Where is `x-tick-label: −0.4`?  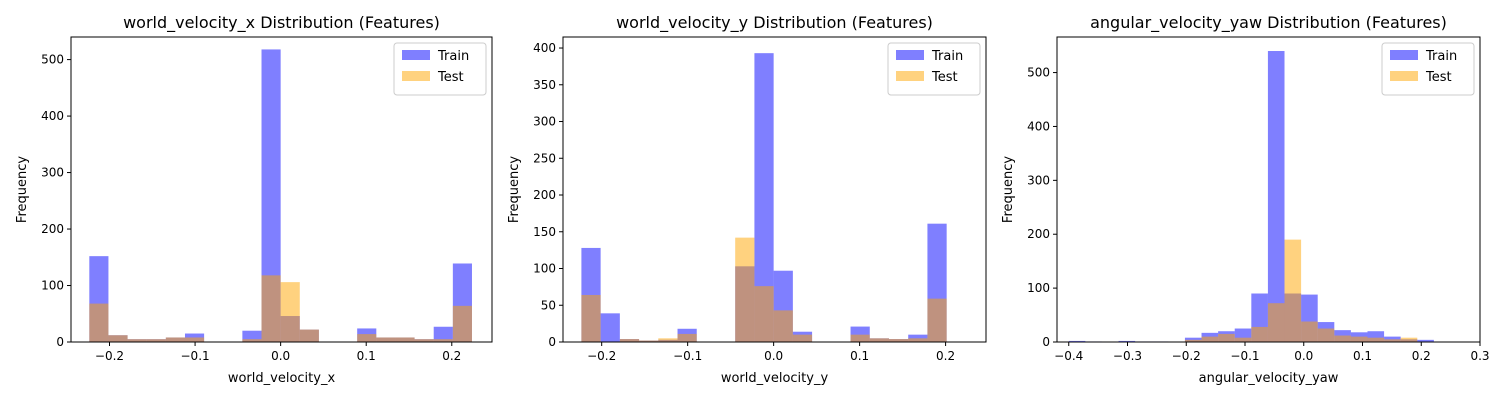
x-tick-label: −0.4 is located at coordinates (1068, 356).